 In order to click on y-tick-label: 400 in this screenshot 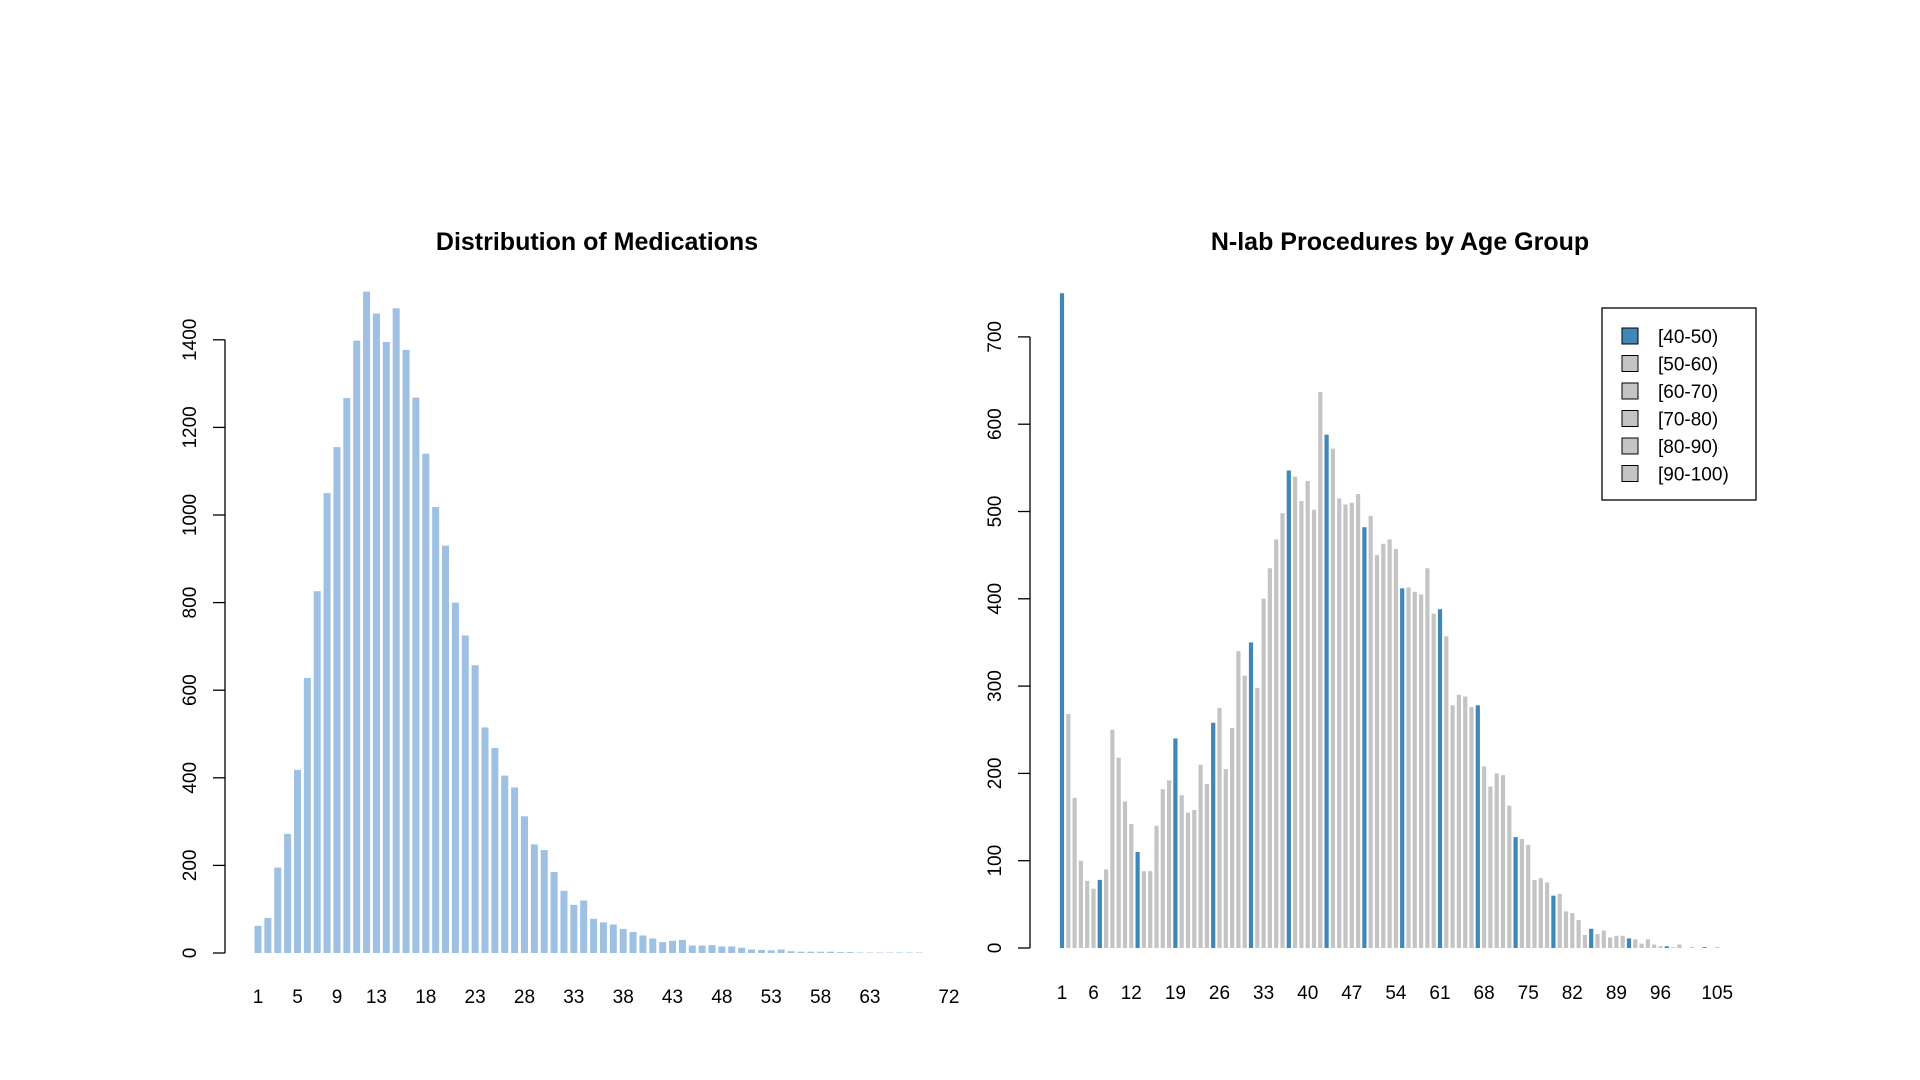, I will do `click(190, 778)`.